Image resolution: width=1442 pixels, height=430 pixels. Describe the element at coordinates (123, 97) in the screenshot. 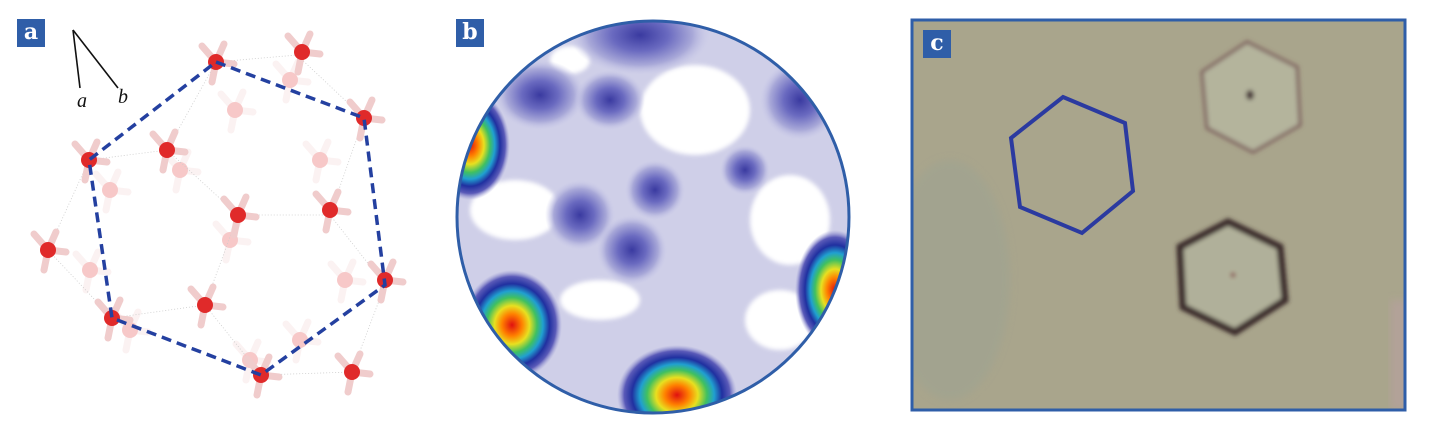

I see `axis-label-b: b` at that location.